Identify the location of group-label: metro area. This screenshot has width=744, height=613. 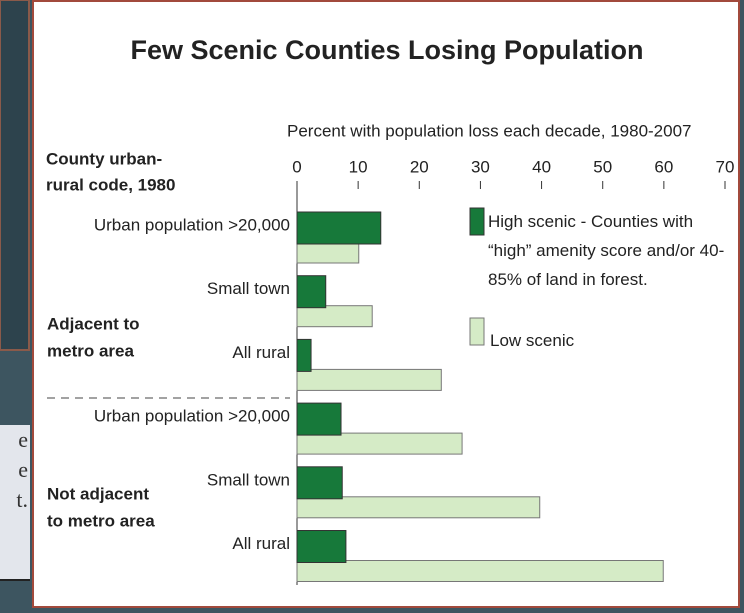
(90, 350).